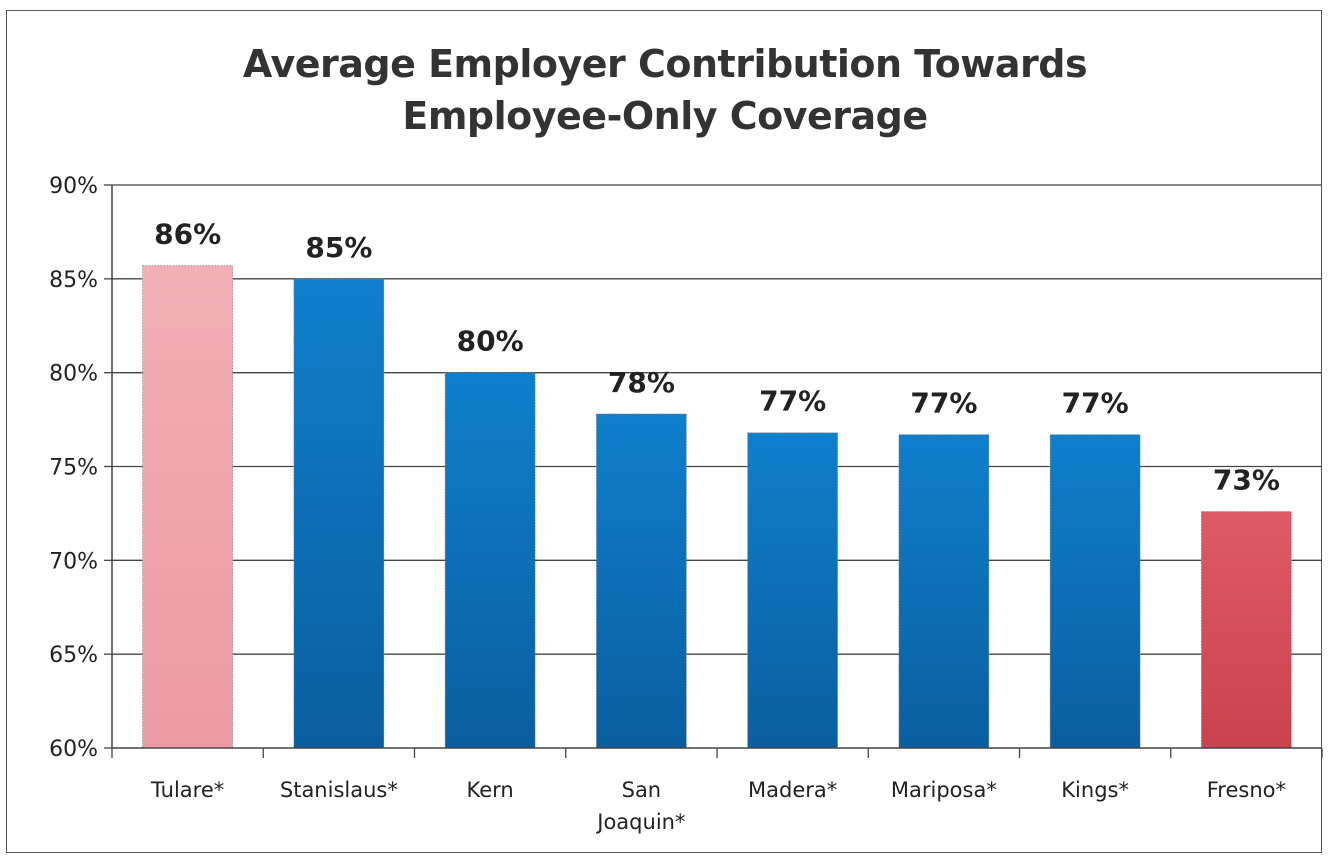  What do you see at coordinates (73, 374) in the screenshot?
I see `y-tick-label: 80%` at bounding box center [73, 374].